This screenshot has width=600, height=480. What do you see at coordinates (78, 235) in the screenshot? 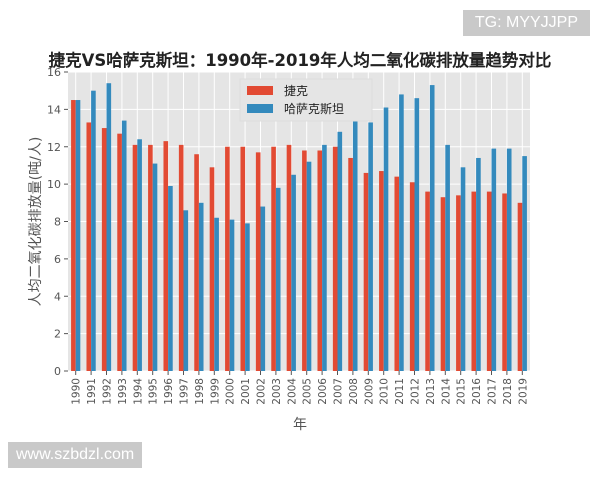
I see `bar-kazakhstan-1990` at bounding box center [78, 235].